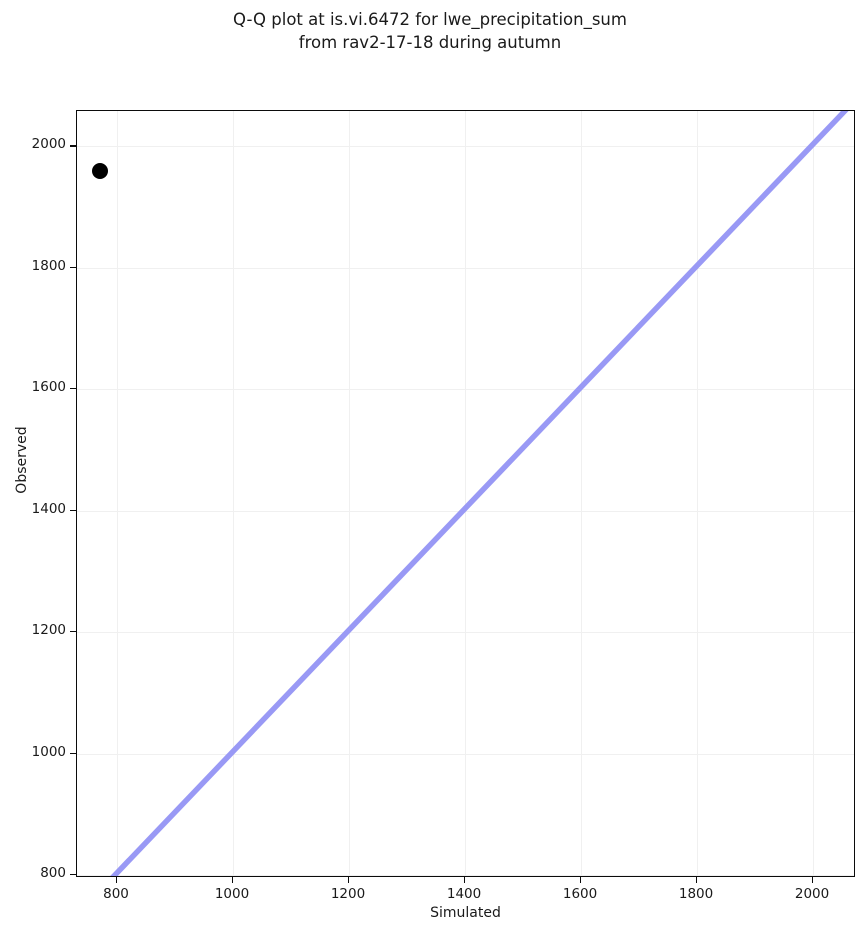  I want to click on y-axis-tick-labels: 800 1000 1200 1400 1600 1800 2000, so click(33, 467).